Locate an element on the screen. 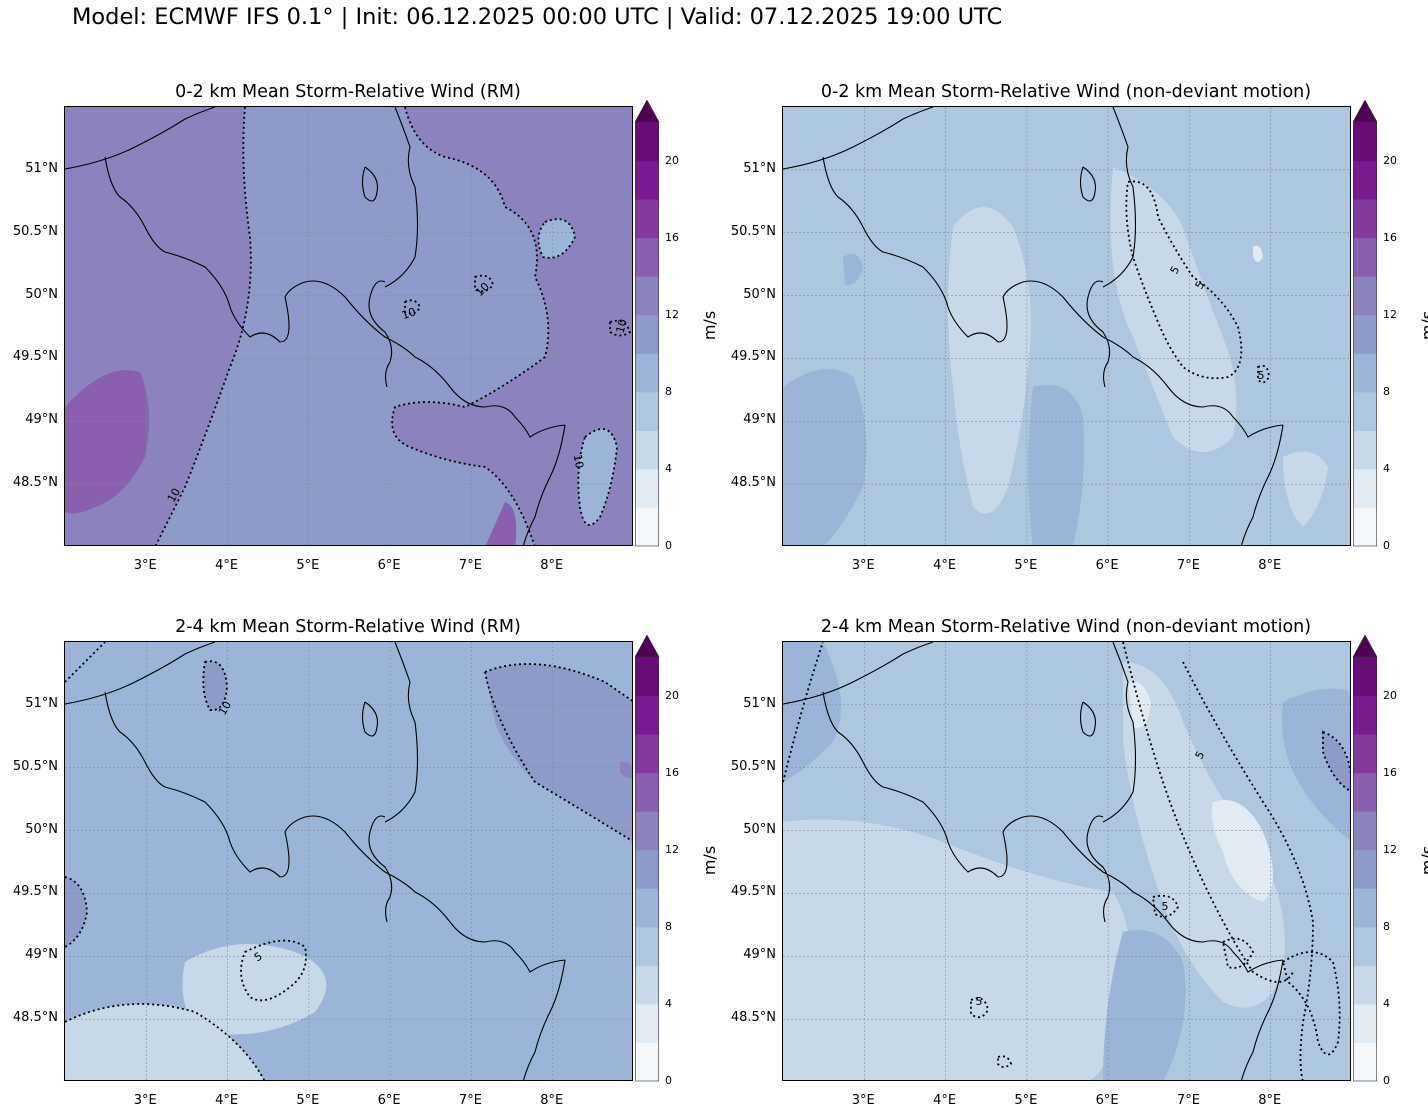 The image size is (1428, 1109). lat-tick-label: 50.5°N is located at coordinates (753, 766).